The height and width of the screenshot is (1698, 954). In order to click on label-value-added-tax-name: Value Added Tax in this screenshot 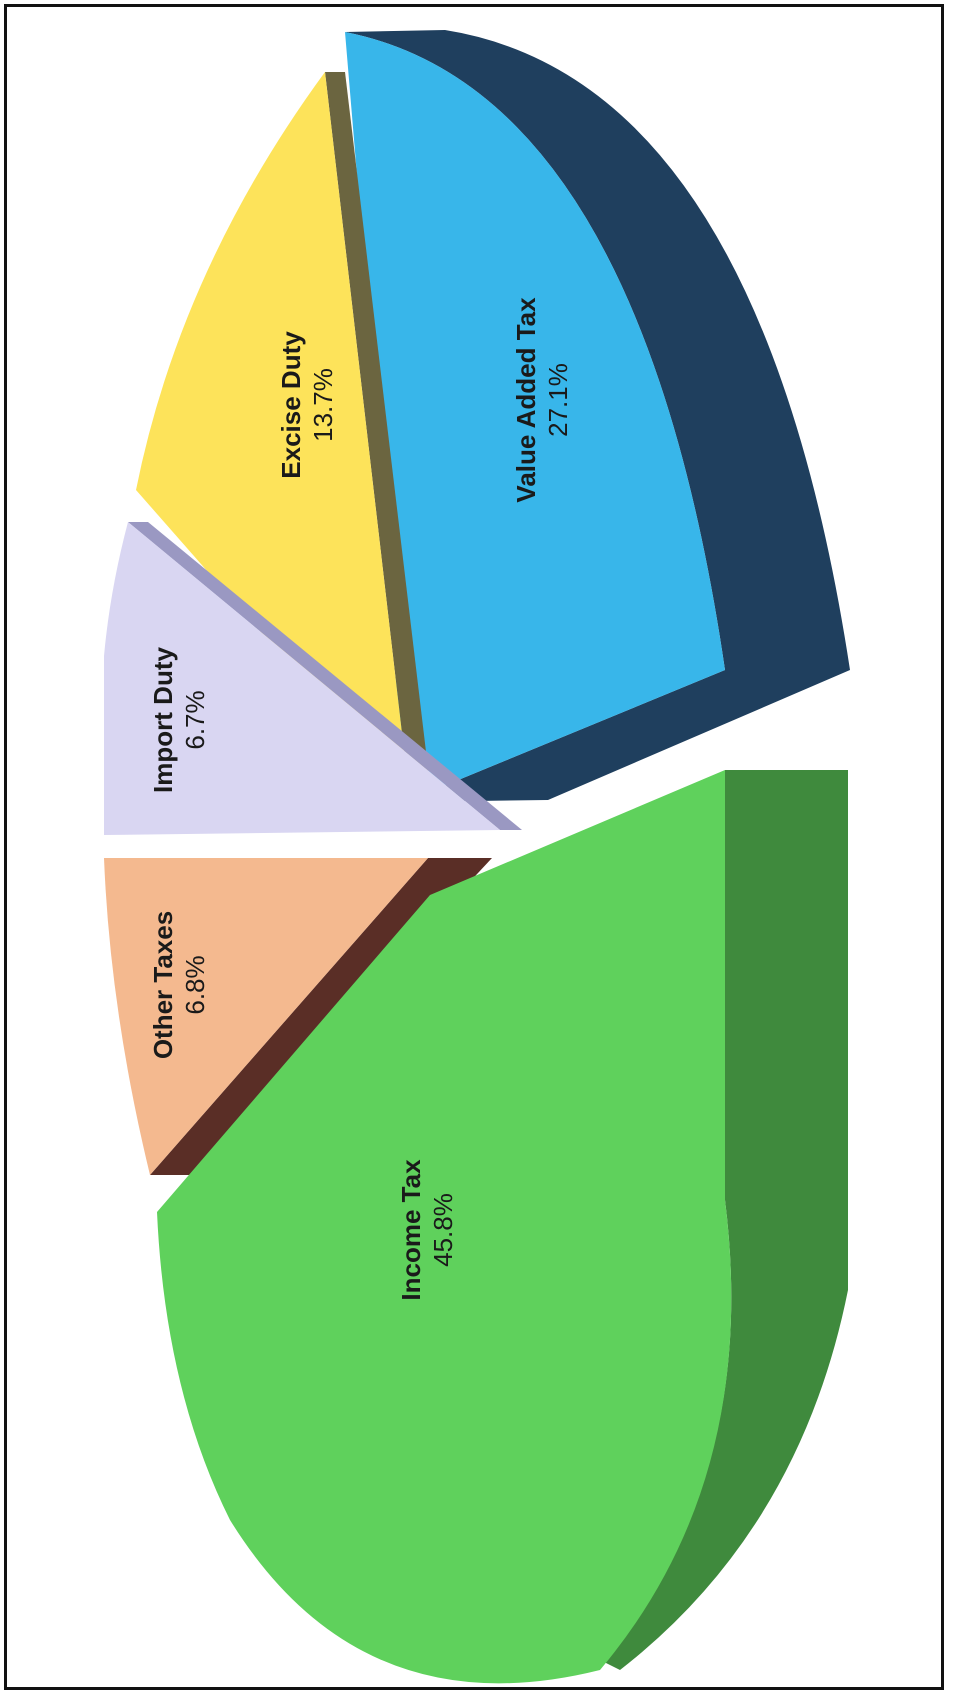, I will do `click(526, 400)`.